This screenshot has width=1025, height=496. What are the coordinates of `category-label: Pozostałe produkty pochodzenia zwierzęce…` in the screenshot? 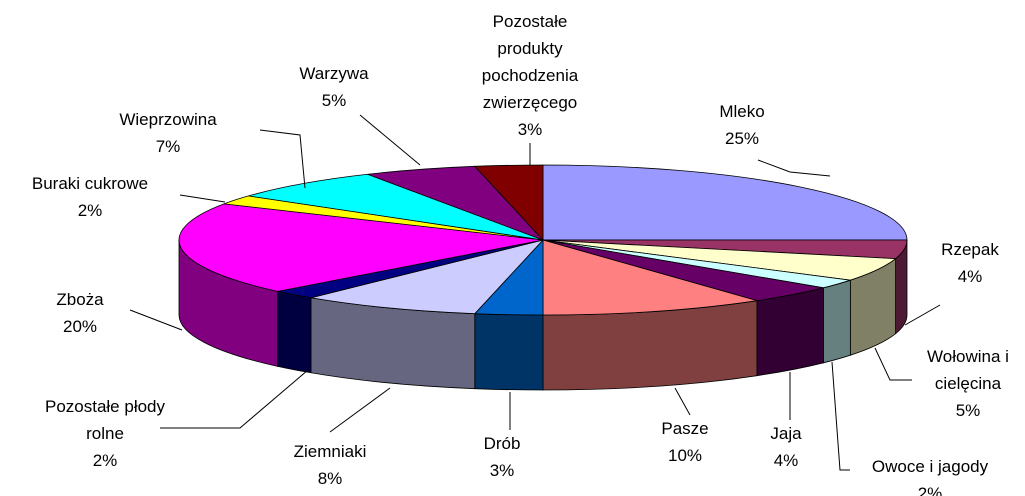 It's located at (530, 62).